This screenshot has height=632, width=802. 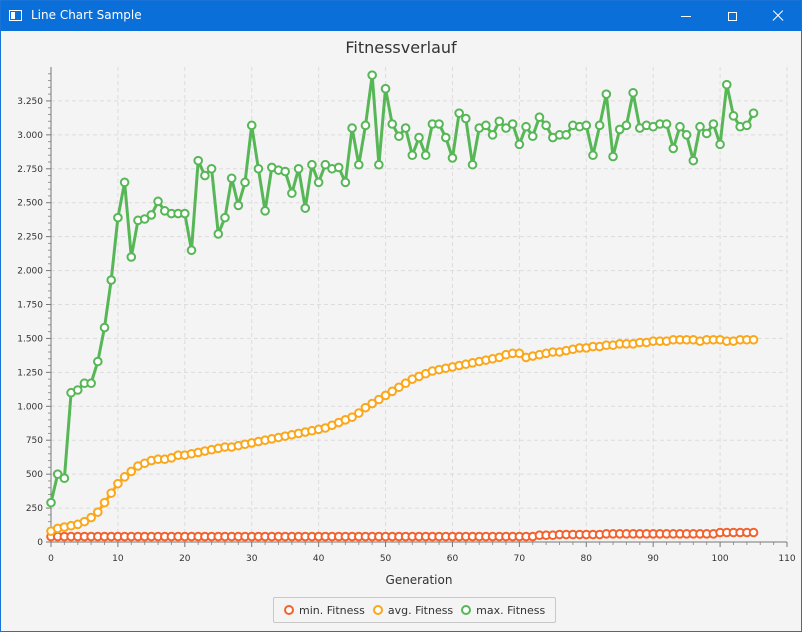 What do you see at coordinates (401, 47) in the screenshot?
I see `chart-title: Fitnessverlauf` at bounding box center [401, 47].